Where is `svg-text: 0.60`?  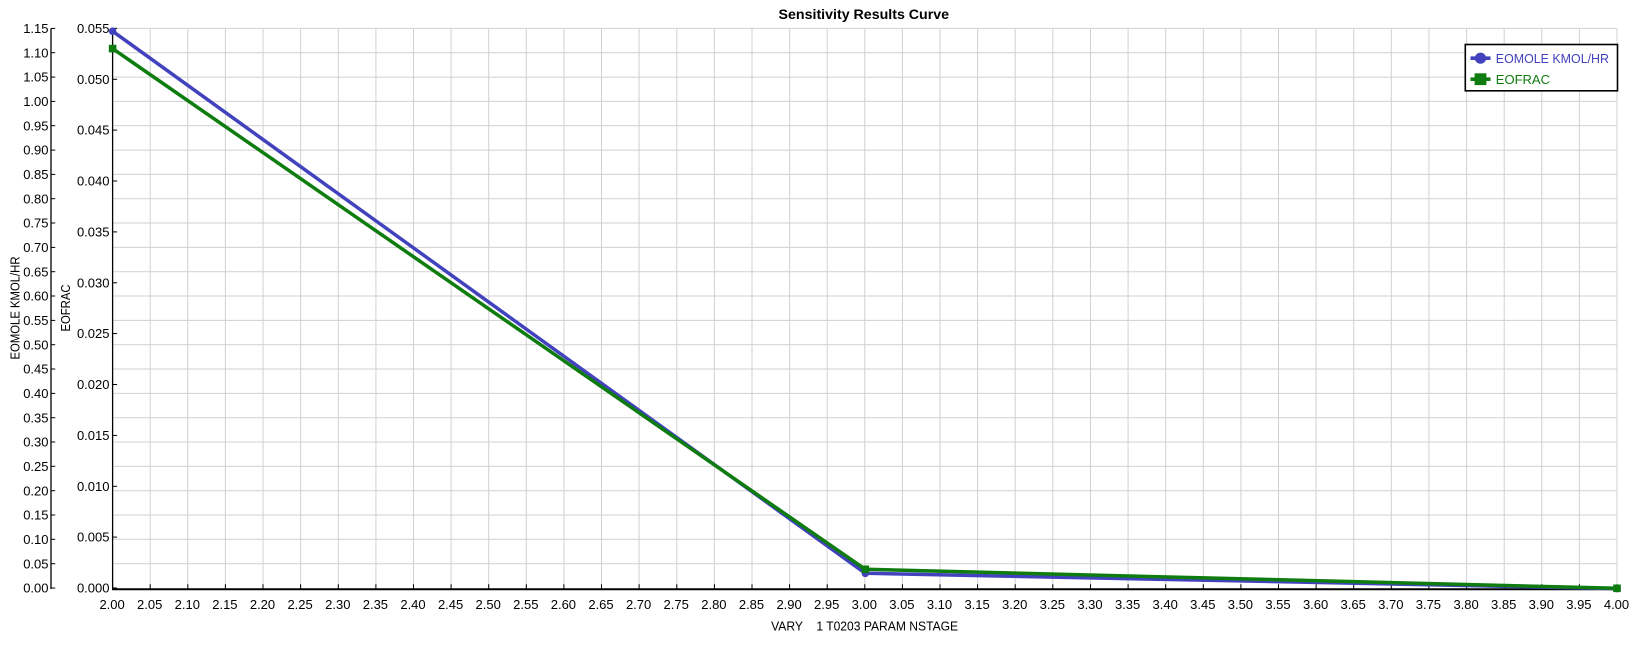
svg-text: 0.60 is located at coordinates (35, 296).